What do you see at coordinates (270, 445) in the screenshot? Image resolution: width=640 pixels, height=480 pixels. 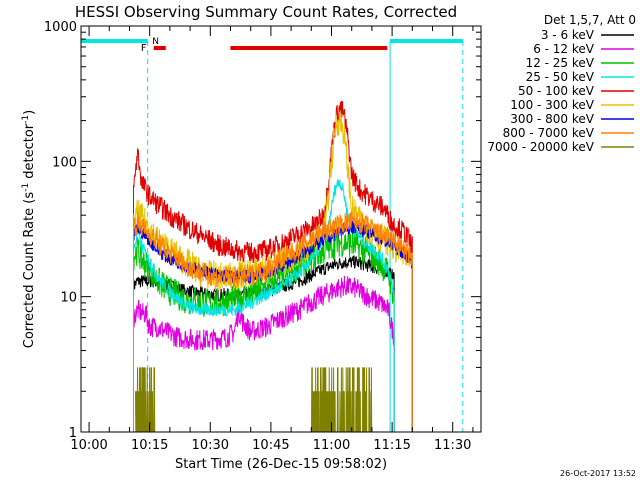 I see `x-tick-label: 10:45` at bounding box center [270, 445].